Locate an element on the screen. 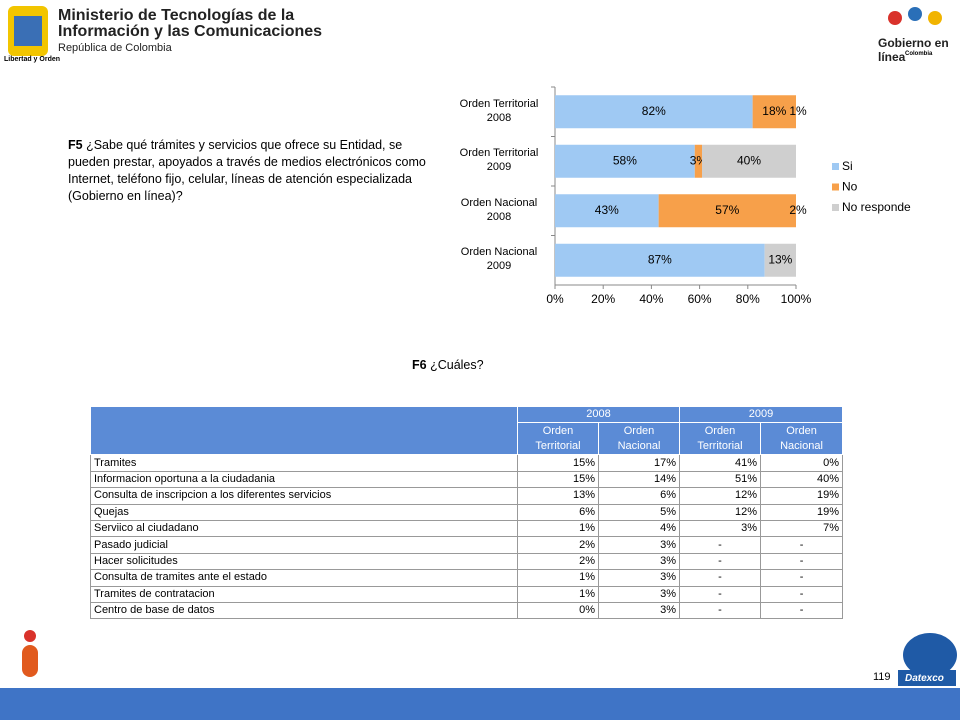  x-tick-label: 80% is located at coordinates (748, 299).